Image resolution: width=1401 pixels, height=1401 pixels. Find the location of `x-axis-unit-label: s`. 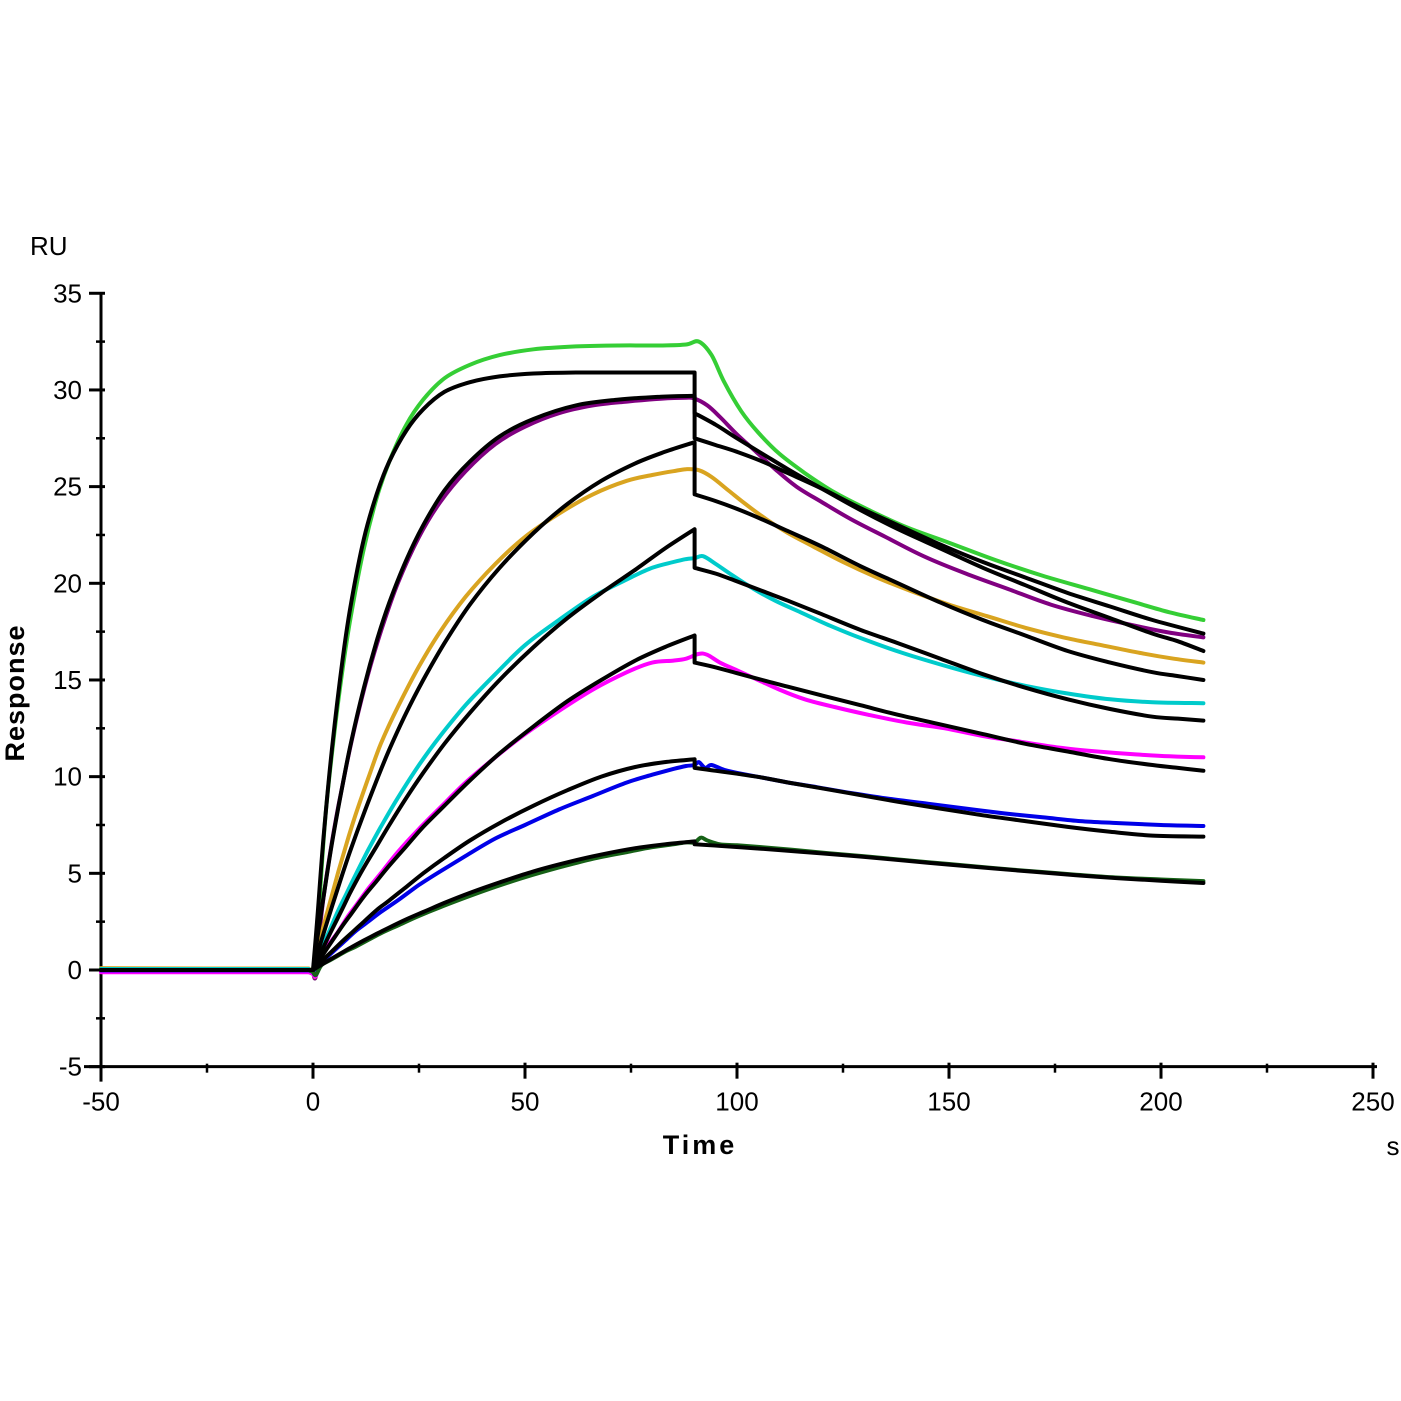

x-axis-unit-label: s is located at coordinates (1393, 1146).